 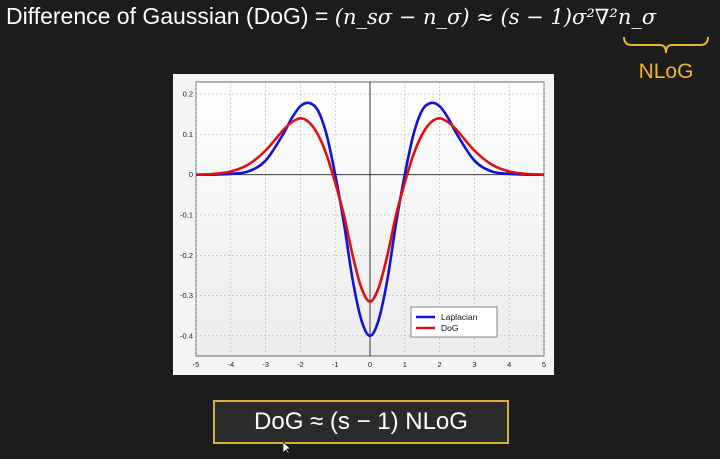 What do you see at coordinates (544, 364) in the screenshot?
I see `x-tick-label: 5` at bounding box center [544, 364].